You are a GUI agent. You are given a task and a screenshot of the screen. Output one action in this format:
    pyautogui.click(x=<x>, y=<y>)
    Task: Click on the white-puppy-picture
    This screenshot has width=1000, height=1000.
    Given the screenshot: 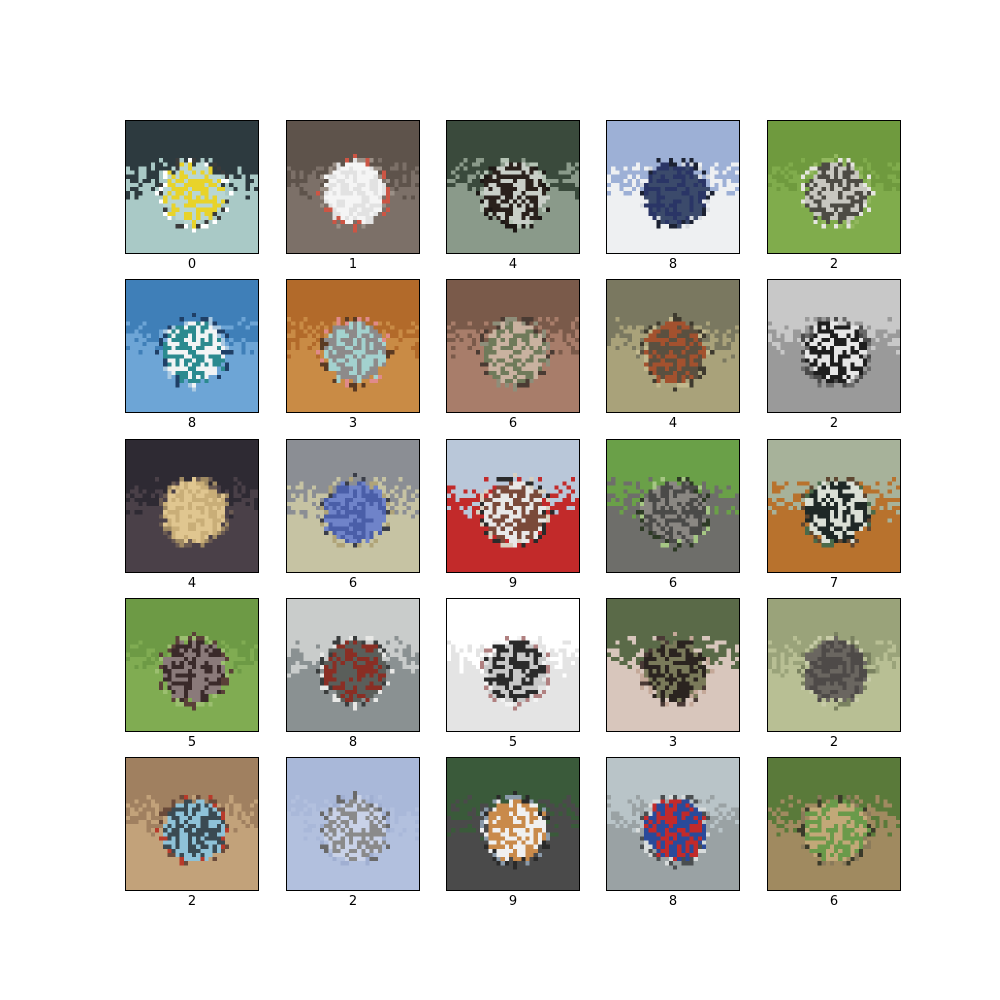 What is the action you would take?
    pyautogui.click(x=513, y=665)
    